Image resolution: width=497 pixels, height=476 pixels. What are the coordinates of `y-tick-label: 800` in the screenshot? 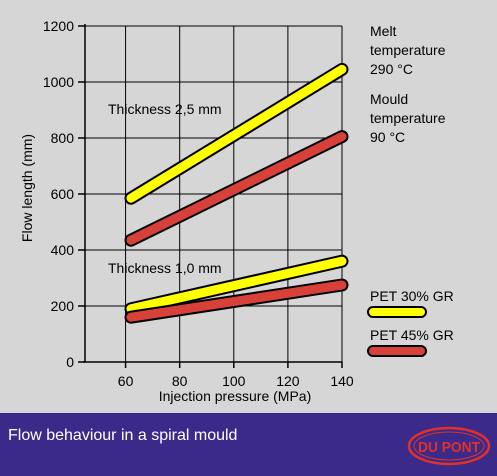 It's located at (63, 138).